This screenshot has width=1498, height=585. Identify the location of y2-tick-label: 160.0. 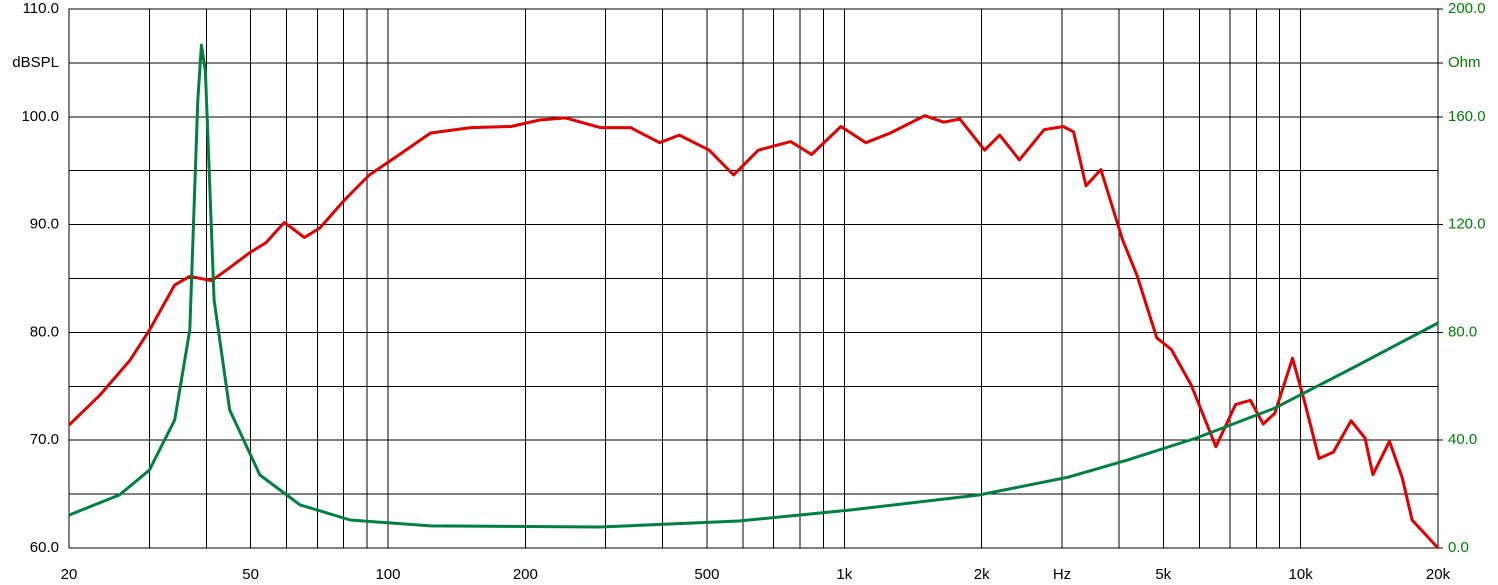
(1467, 116).